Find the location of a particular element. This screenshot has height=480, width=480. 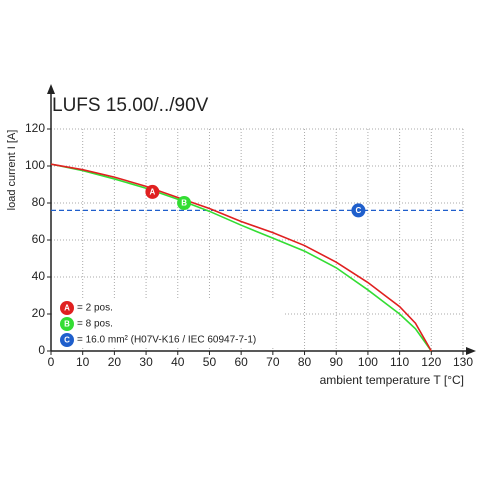

x-axis-label: ambient temperature T [°C] is located at coordinates (392, 380).